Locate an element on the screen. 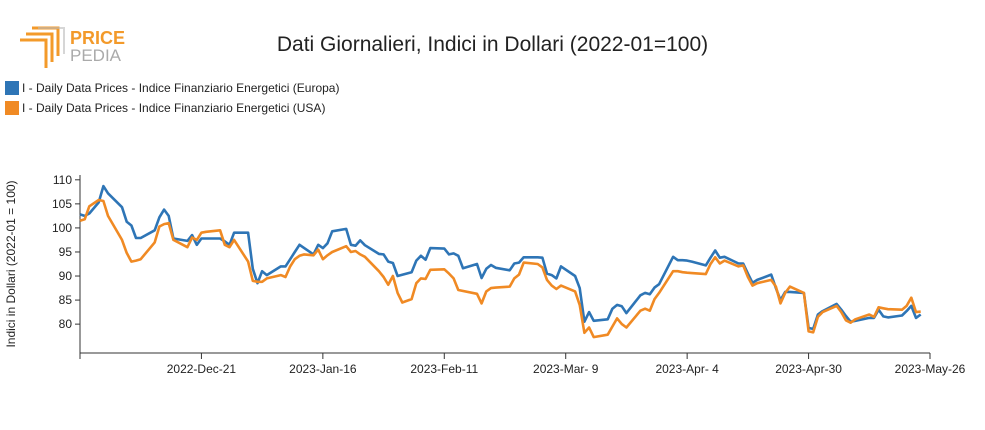 The image size is (985, 430). y-axis-title: Indici in Dollari (2022-01 = 100) is located at coordinates (11, 263).